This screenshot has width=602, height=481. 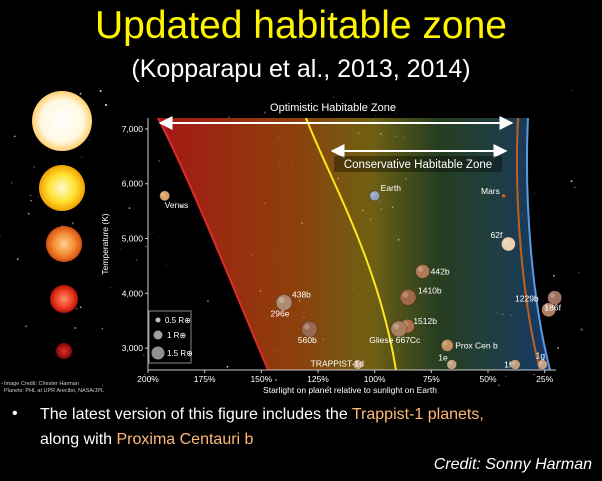 I want to click on image-credit-line-2: Planets: PHL at UPR Arecibo, NASA/JPL, so click(x=54, y=391).